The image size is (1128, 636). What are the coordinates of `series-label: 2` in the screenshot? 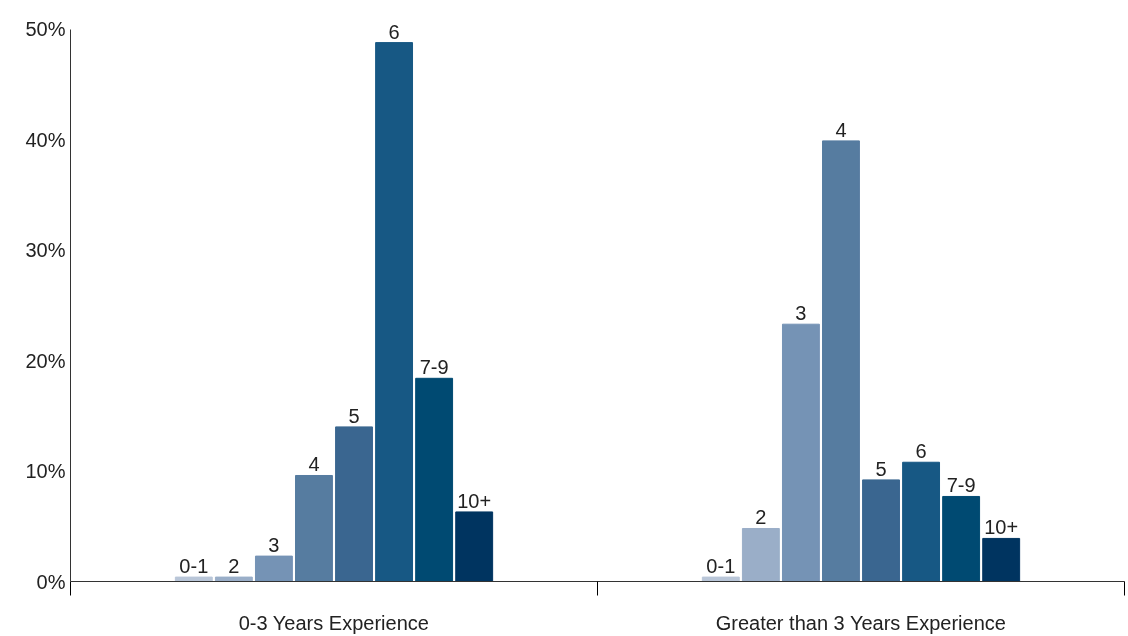 It's located at (234, 566).